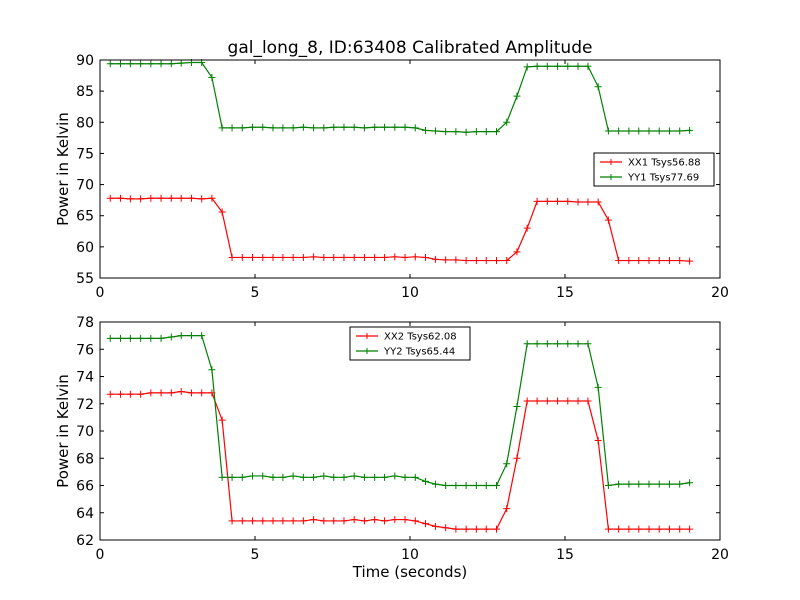 The height and width of the screenshot is (600, 800). I want to click on x-tick-label: 15, so click(565, 555).